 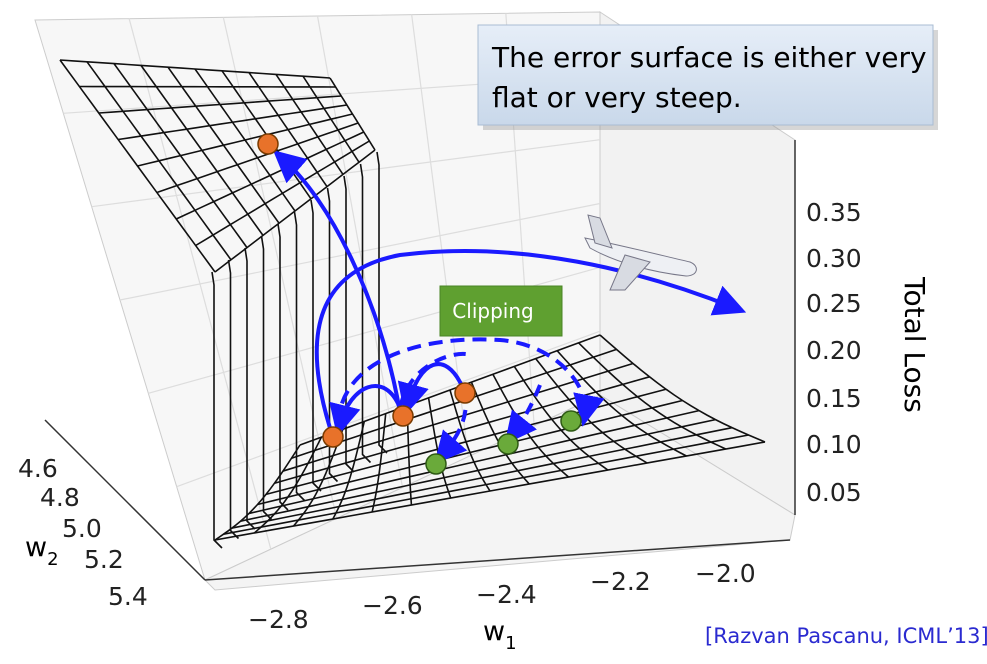 What do you see at coordinates (523, 414) in the screenshot?
I see `arrow-dash4` at bounding box center [523, 414].